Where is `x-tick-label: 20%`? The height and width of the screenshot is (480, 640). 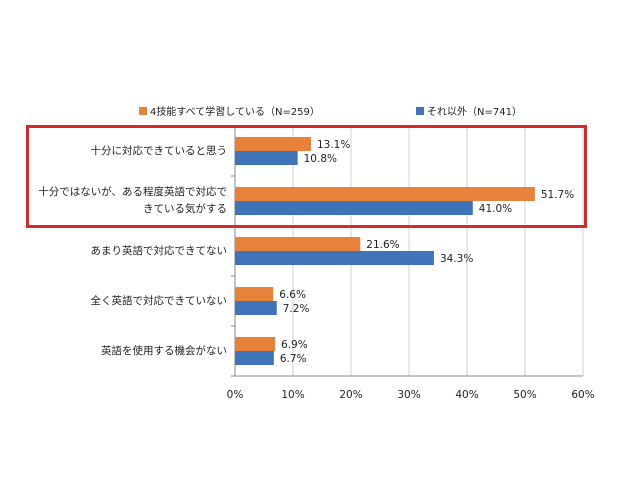 x-tick-label: 20% is located at coordinates (350, 395).